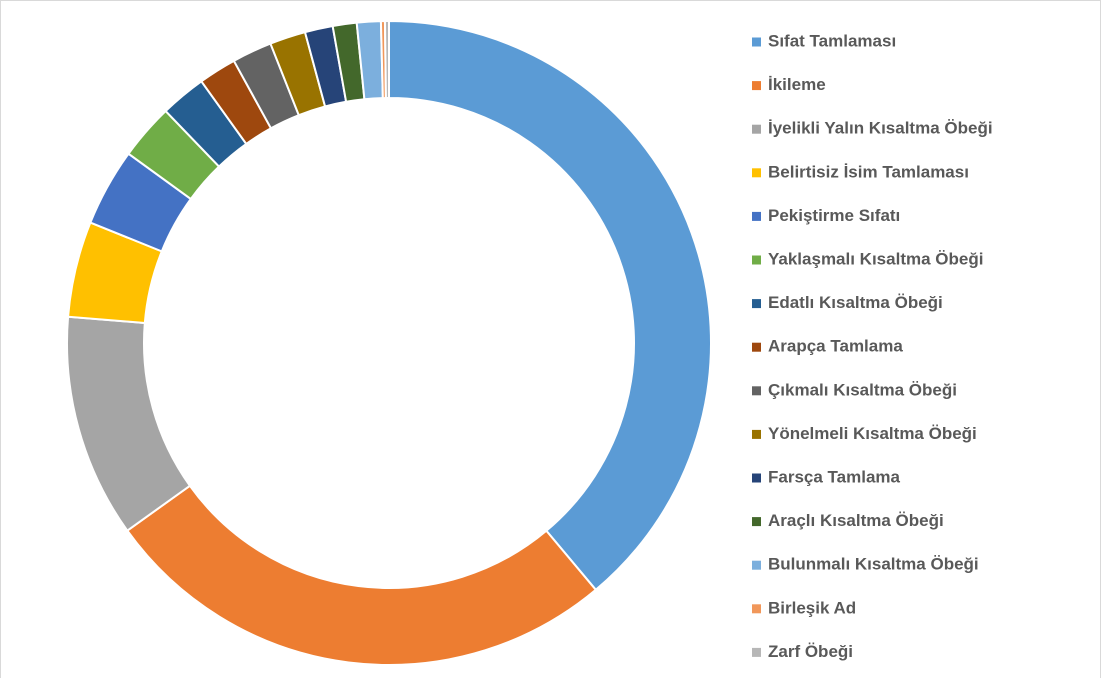 The width and height of the screenshot is (1101, 678). What do you see at coordinates (855, 302) in the screenshot?
I see `legend-label: Edatlı Kısaltma Öbeği` at bounding box center [855, 302].